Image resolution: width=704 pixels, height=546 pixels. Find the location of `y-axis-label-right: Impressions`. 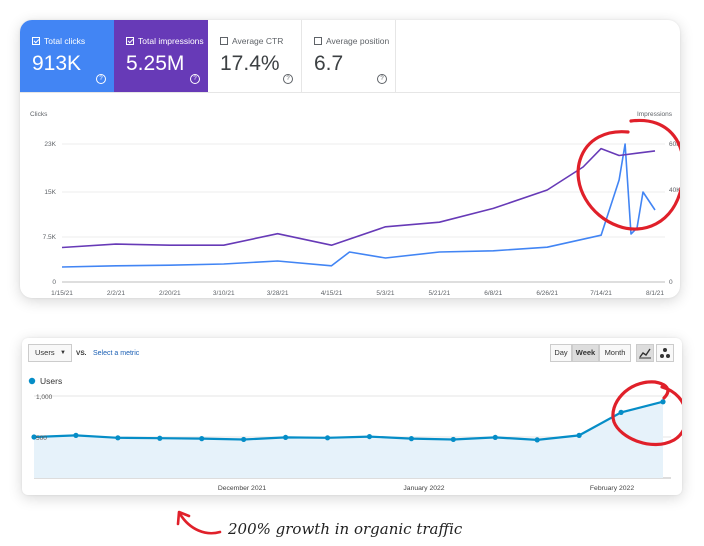

y-axis-label-right: Impressions is located at coordinates (655, 114).